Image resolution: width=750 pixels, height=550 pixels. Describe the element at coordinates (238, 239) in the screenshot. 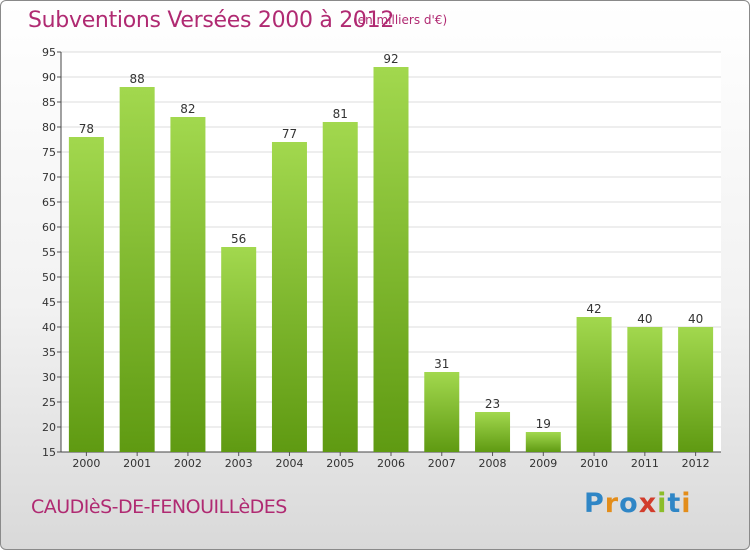

I see `data-label: 56` at that location.